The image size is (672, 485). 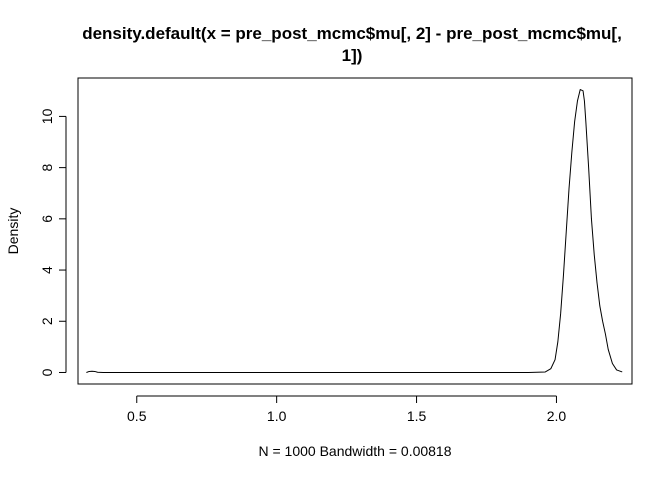 What do you see at coordinates (417, 416) in the screenshot?
I see `x-tick-label: 1.5` at bounding box center [417, 416].